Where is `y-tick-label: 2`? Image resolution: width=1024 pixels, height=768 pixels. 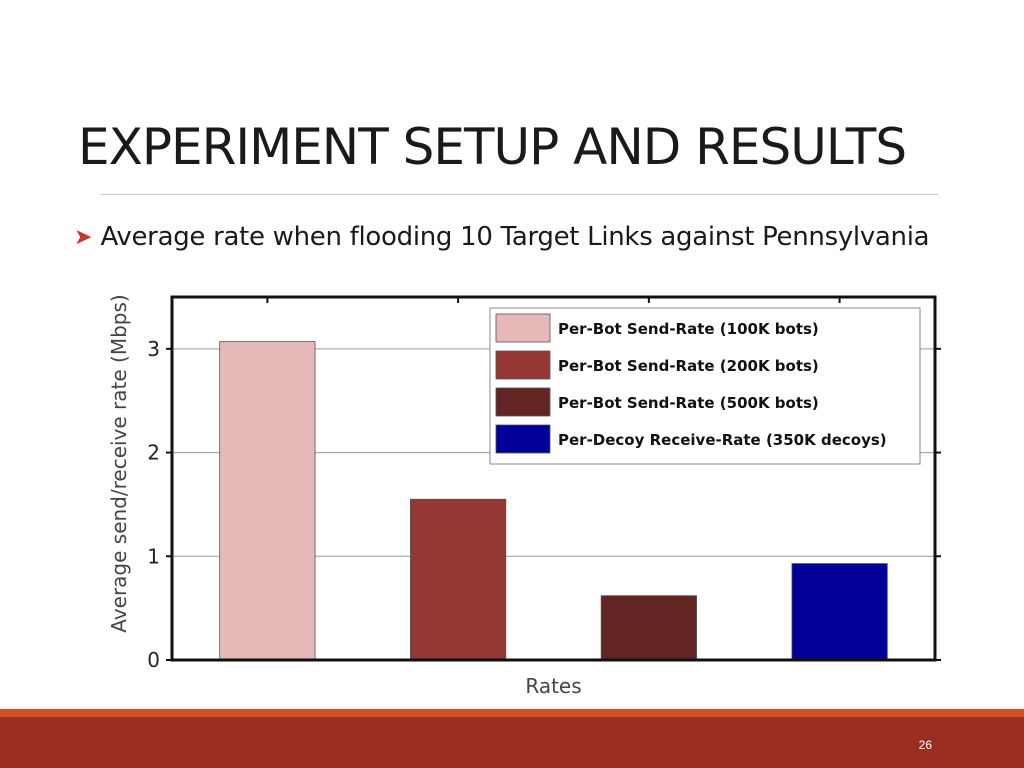
y-tick-label: 2 is located at coordinates (153, 453).